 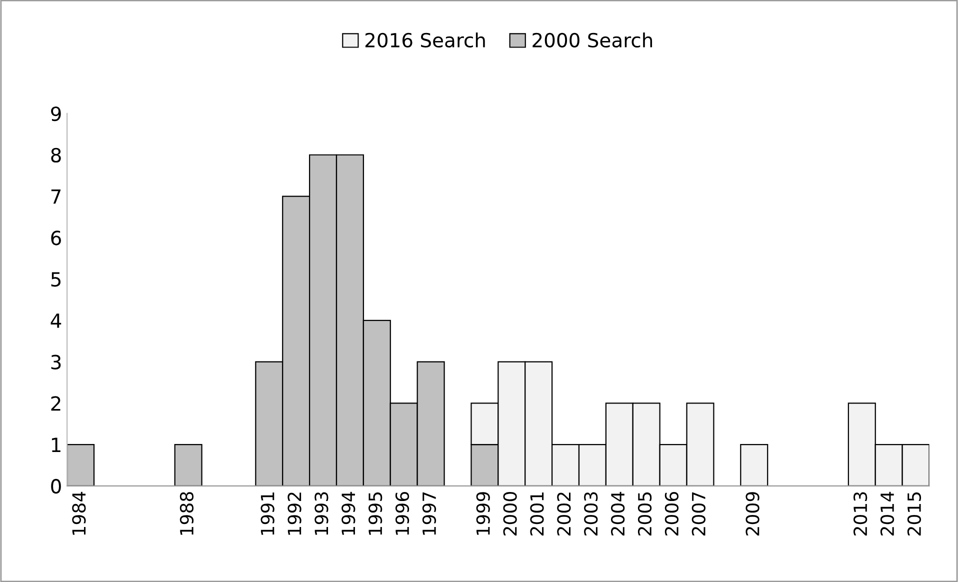 I want to click on x-tick-label: 2004, so click(x=617, y=514).